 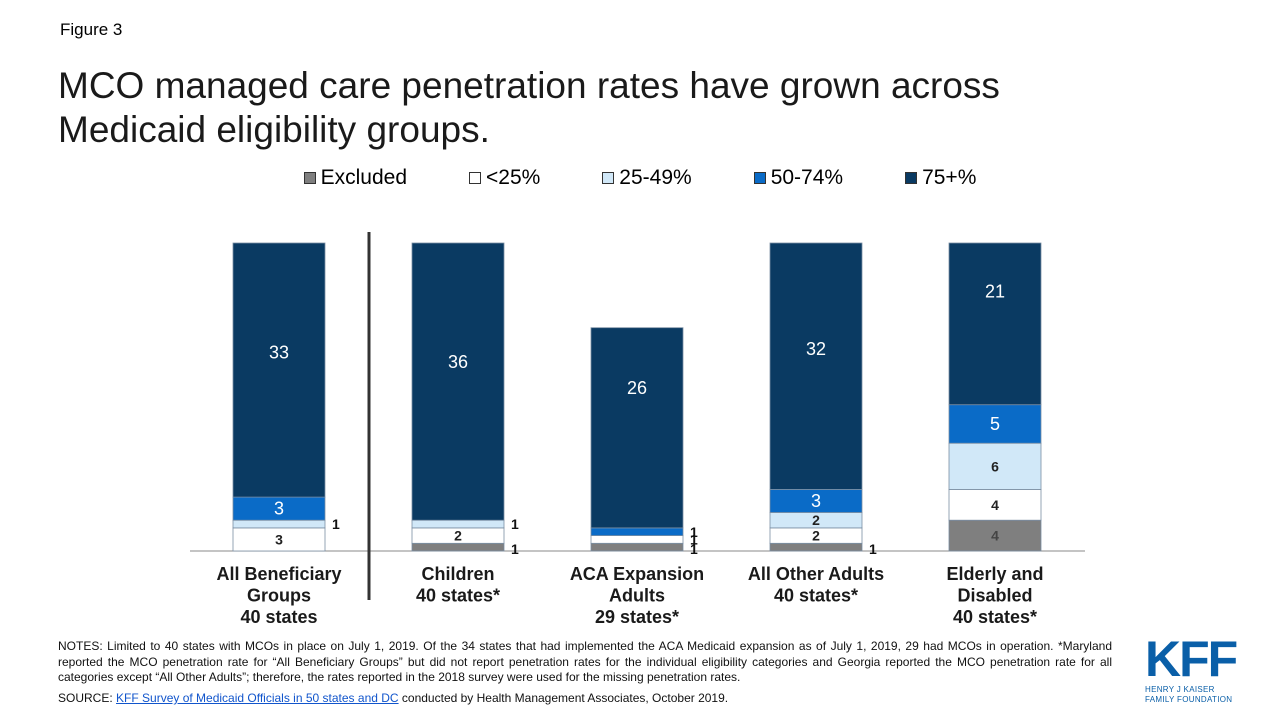 What do you see at coordinates (91, 29) in the screenshot?
I see `figure-label: Figure 3` at bounding box center [91, 29].